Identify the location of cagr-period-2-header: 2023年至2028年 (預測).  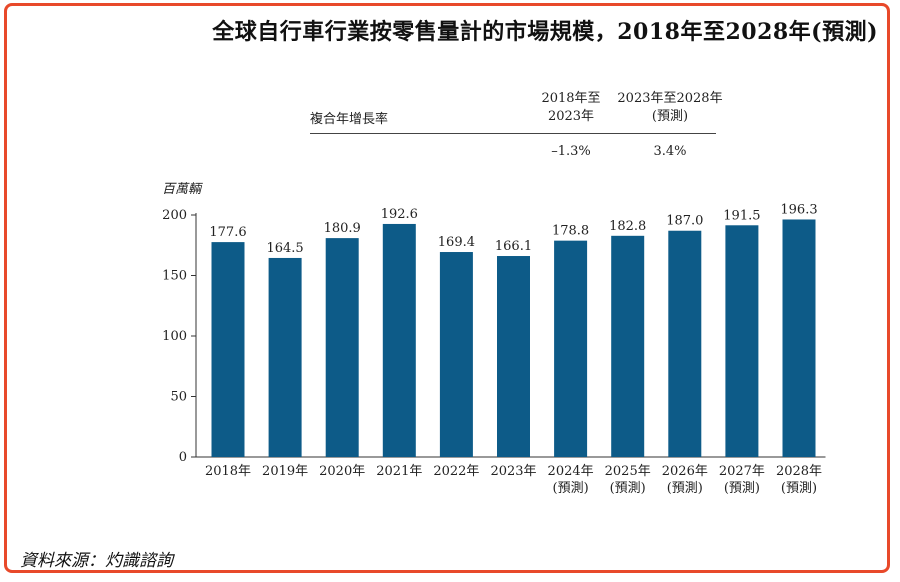
(670, 108).